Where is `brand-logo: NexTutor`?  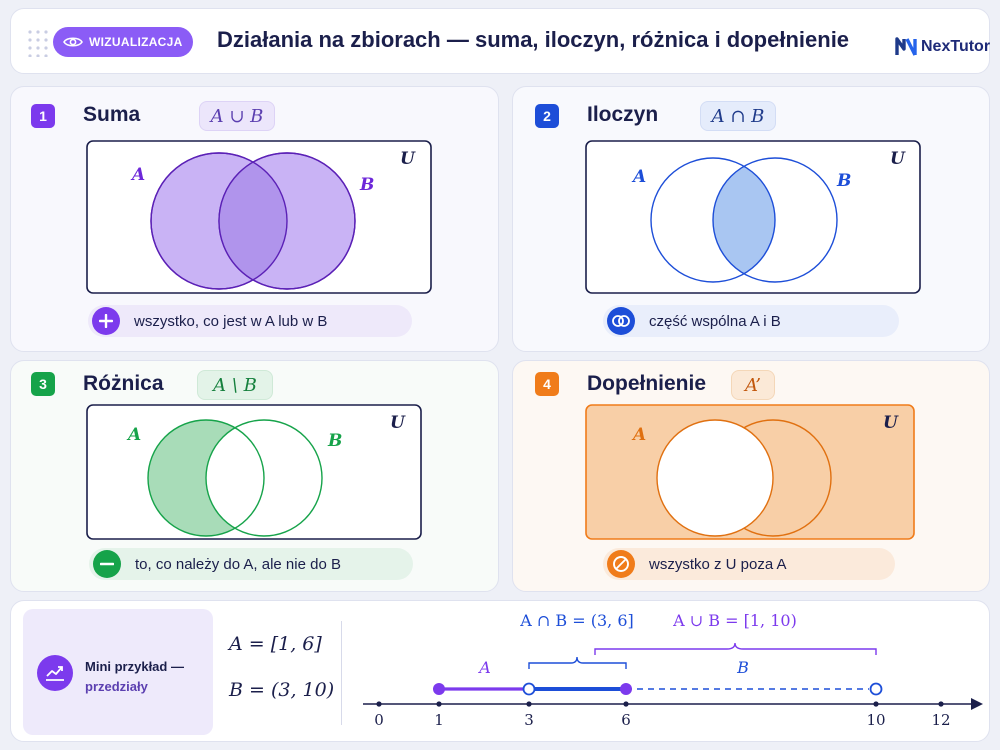
brand-logo: NexTutor is located at coordinates (942, 47).